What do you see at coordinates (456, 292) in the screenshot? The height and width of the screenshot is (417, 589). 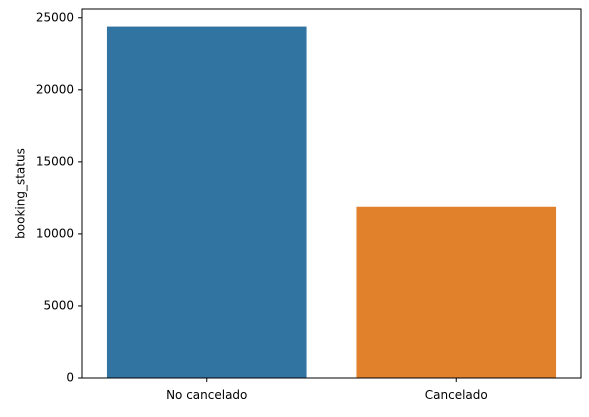 I see `bar-cancelado` at bounding box center [456, 292].